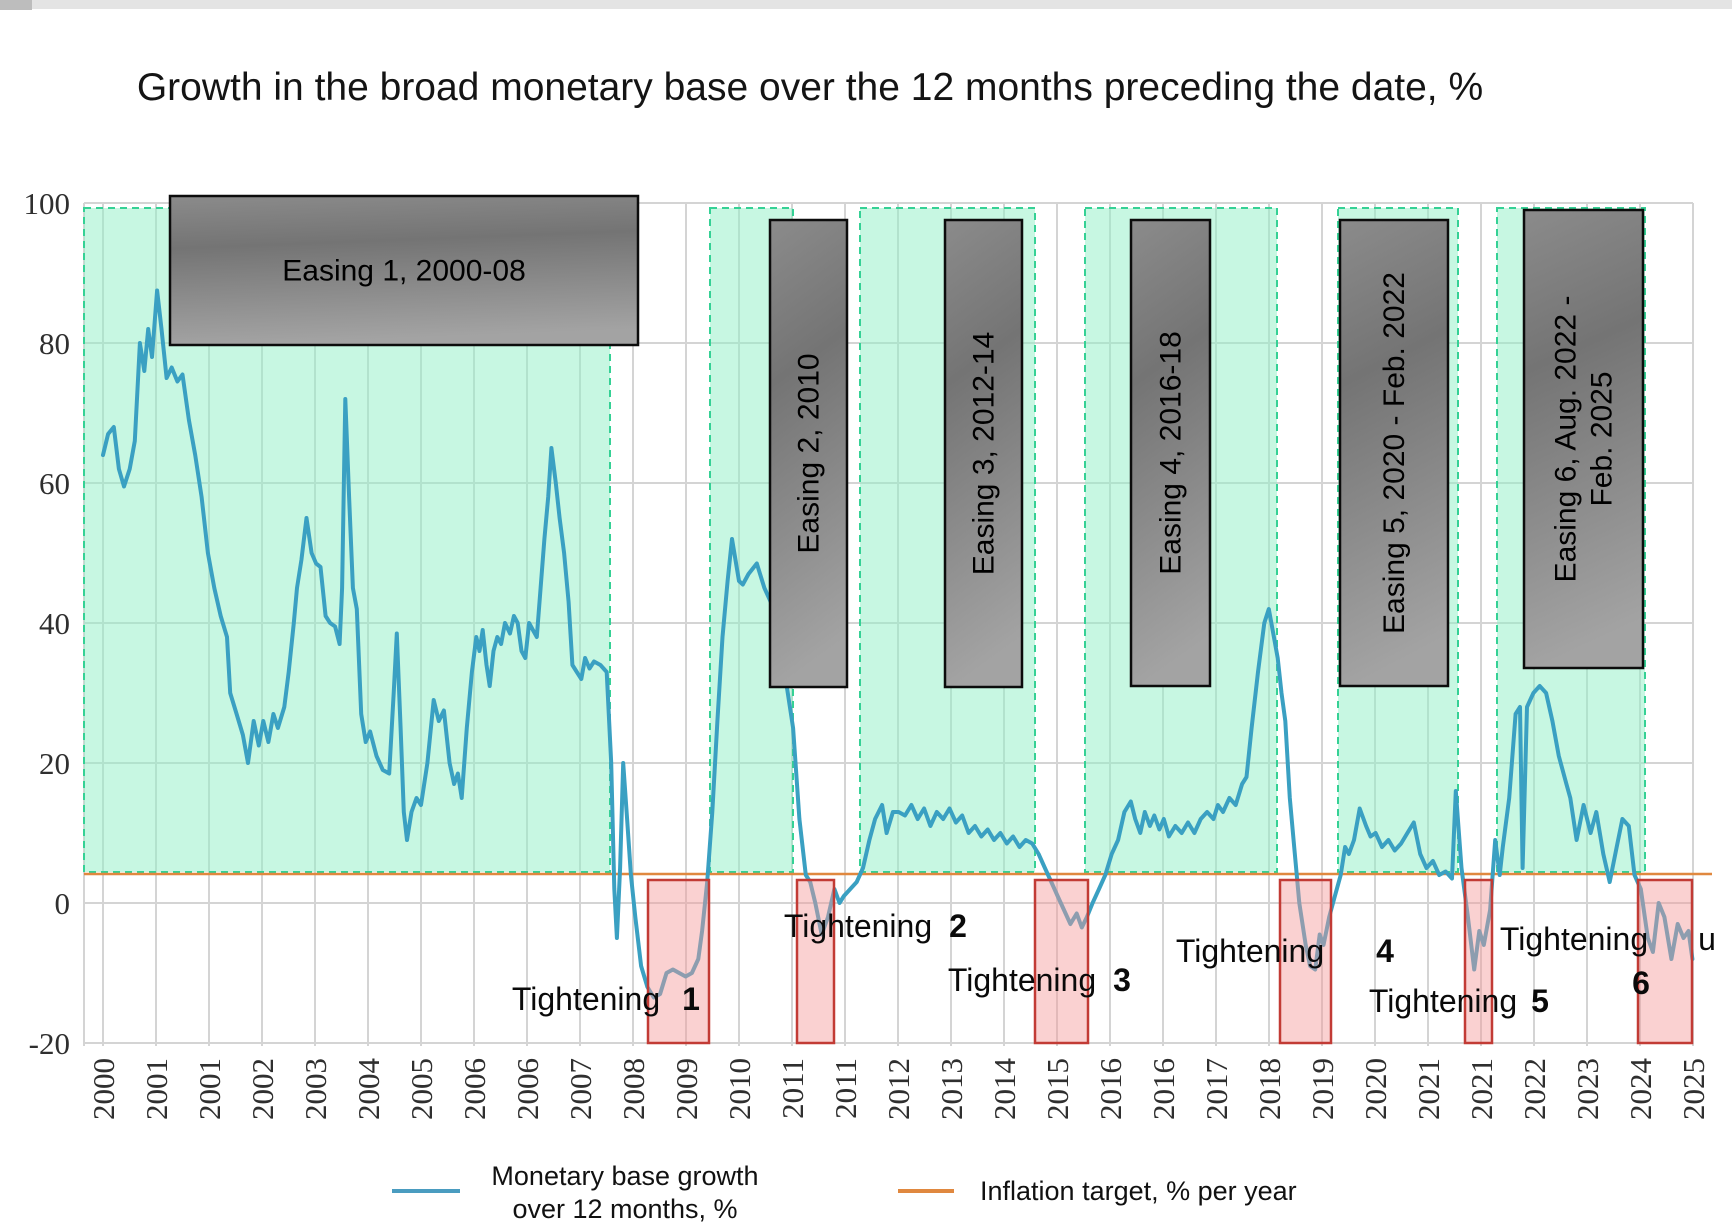 The image size is (1732, 1227). Describe the element at coordinates (625, 1176) in the screenshot. I see `legend-monetary-label-line1: Monetary base growth` at that location.